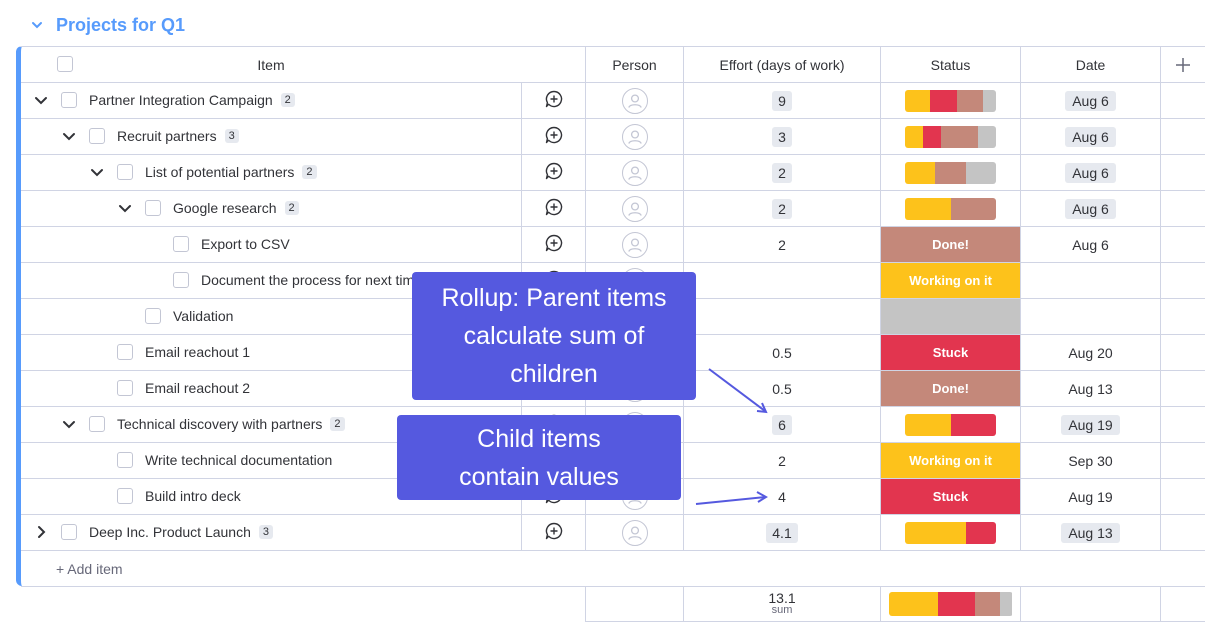 The image size is (1205, 635). Describe the element at coordinates (1091, 64) in the screenshot. I see `date-column-header: Date` at that location.